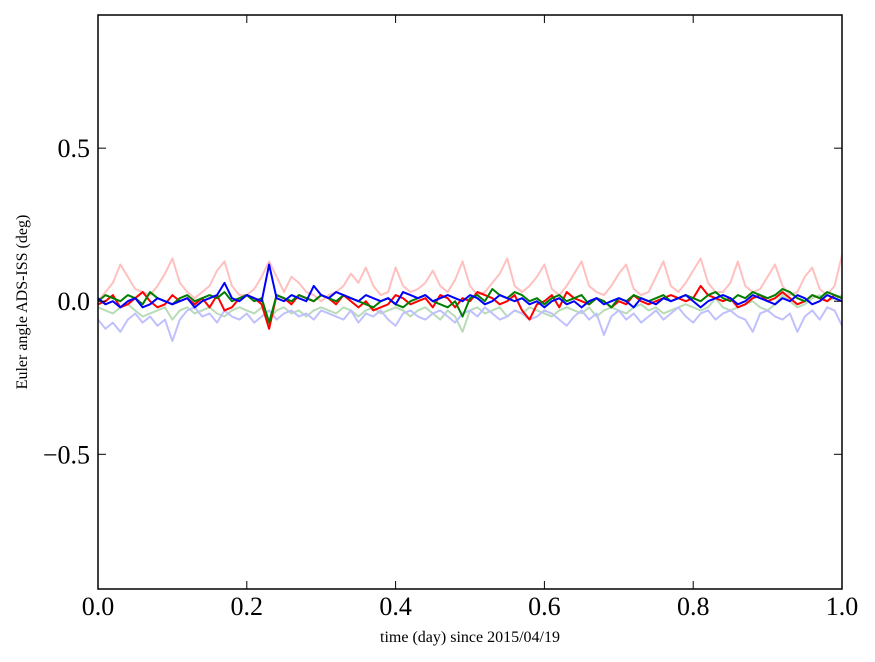 Image resolution: width=875 pixels, height=662 pixels. Describe the element at coordinates (842, 606) in the screenshot. I see `x-tick-label: 1.0` at that location.